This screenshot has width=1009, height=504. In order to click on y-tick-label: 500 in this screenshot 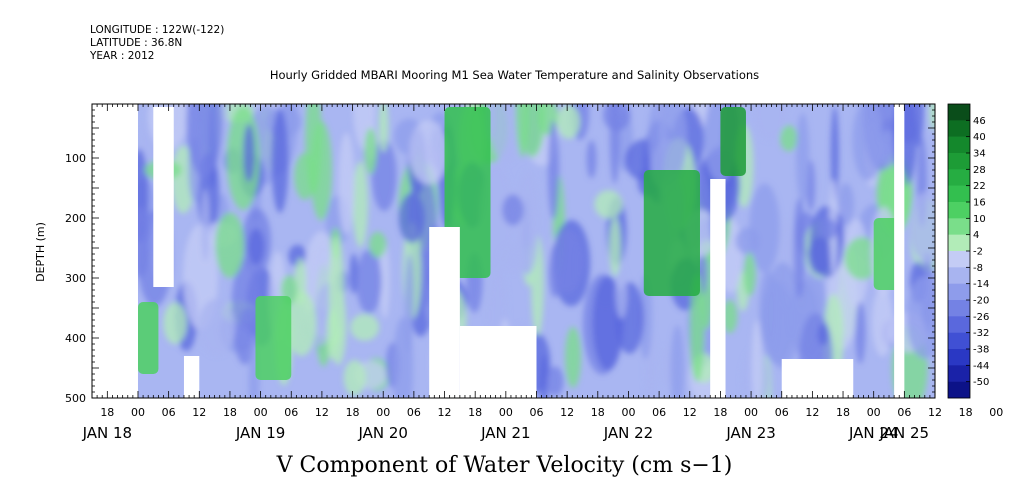, I will do `click(75, 398)`.